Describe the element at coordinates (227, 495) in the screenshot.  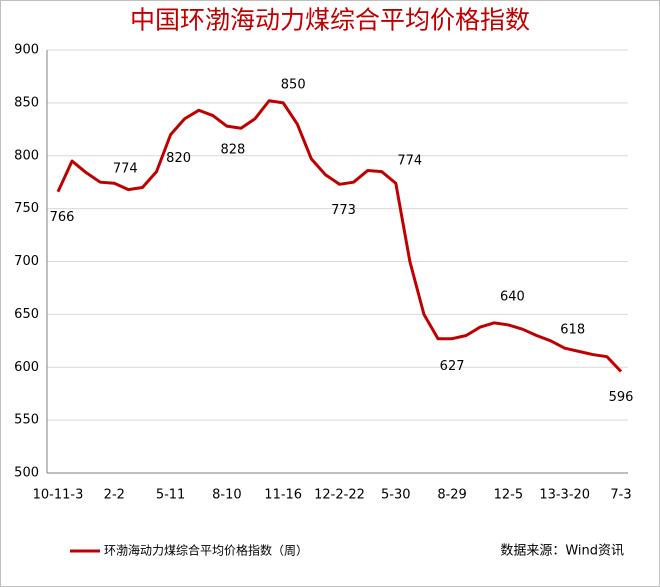
I see `x-tick-label: 8-10` at that location.